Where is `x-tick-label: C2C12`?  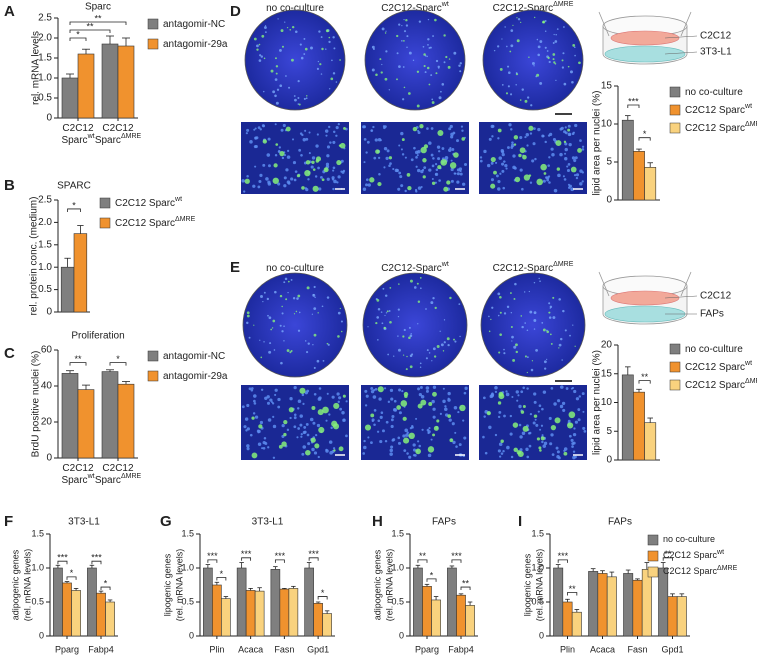 x-tick-label: C2C12 is located at coordinates (118, 468).